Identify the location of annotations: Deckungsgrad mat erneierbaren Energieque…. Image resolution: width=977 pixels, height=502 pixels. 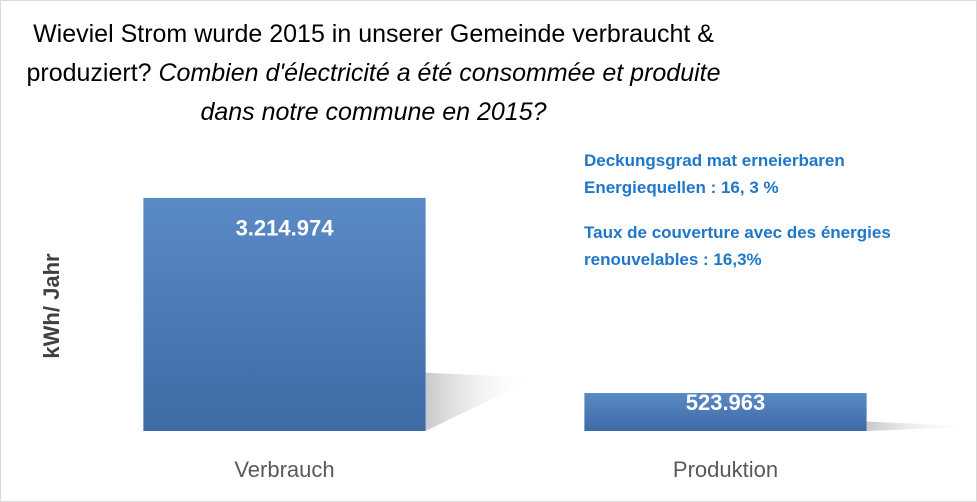
(756, 219).